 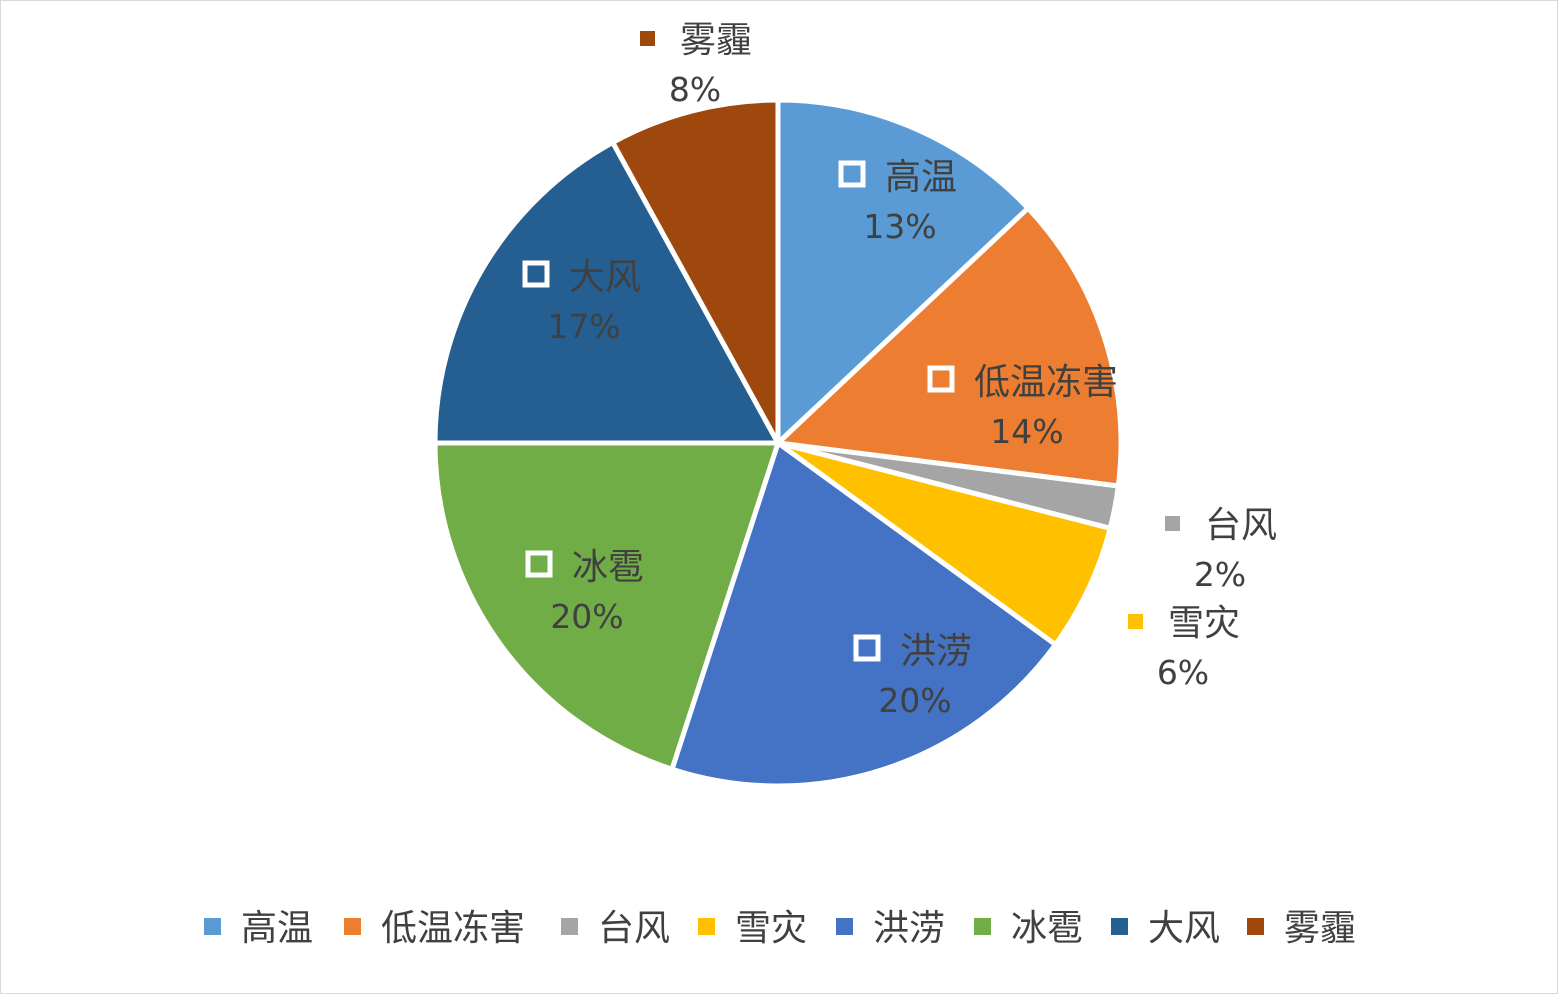 I want to click on legend-label: 大风, so click(x=1184, y=928).